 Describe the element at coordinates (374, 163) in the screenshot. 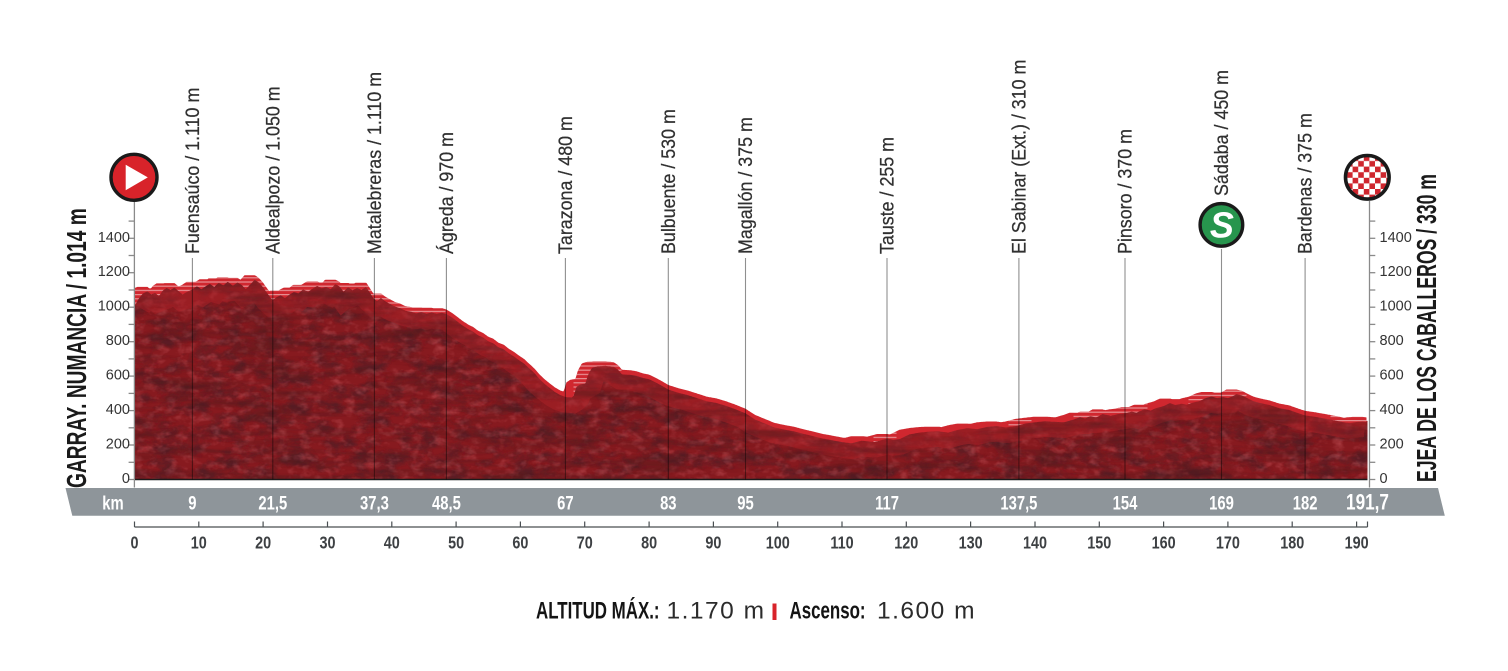

I see `svg-text: Matalebreras / 1.110 m` at that location.